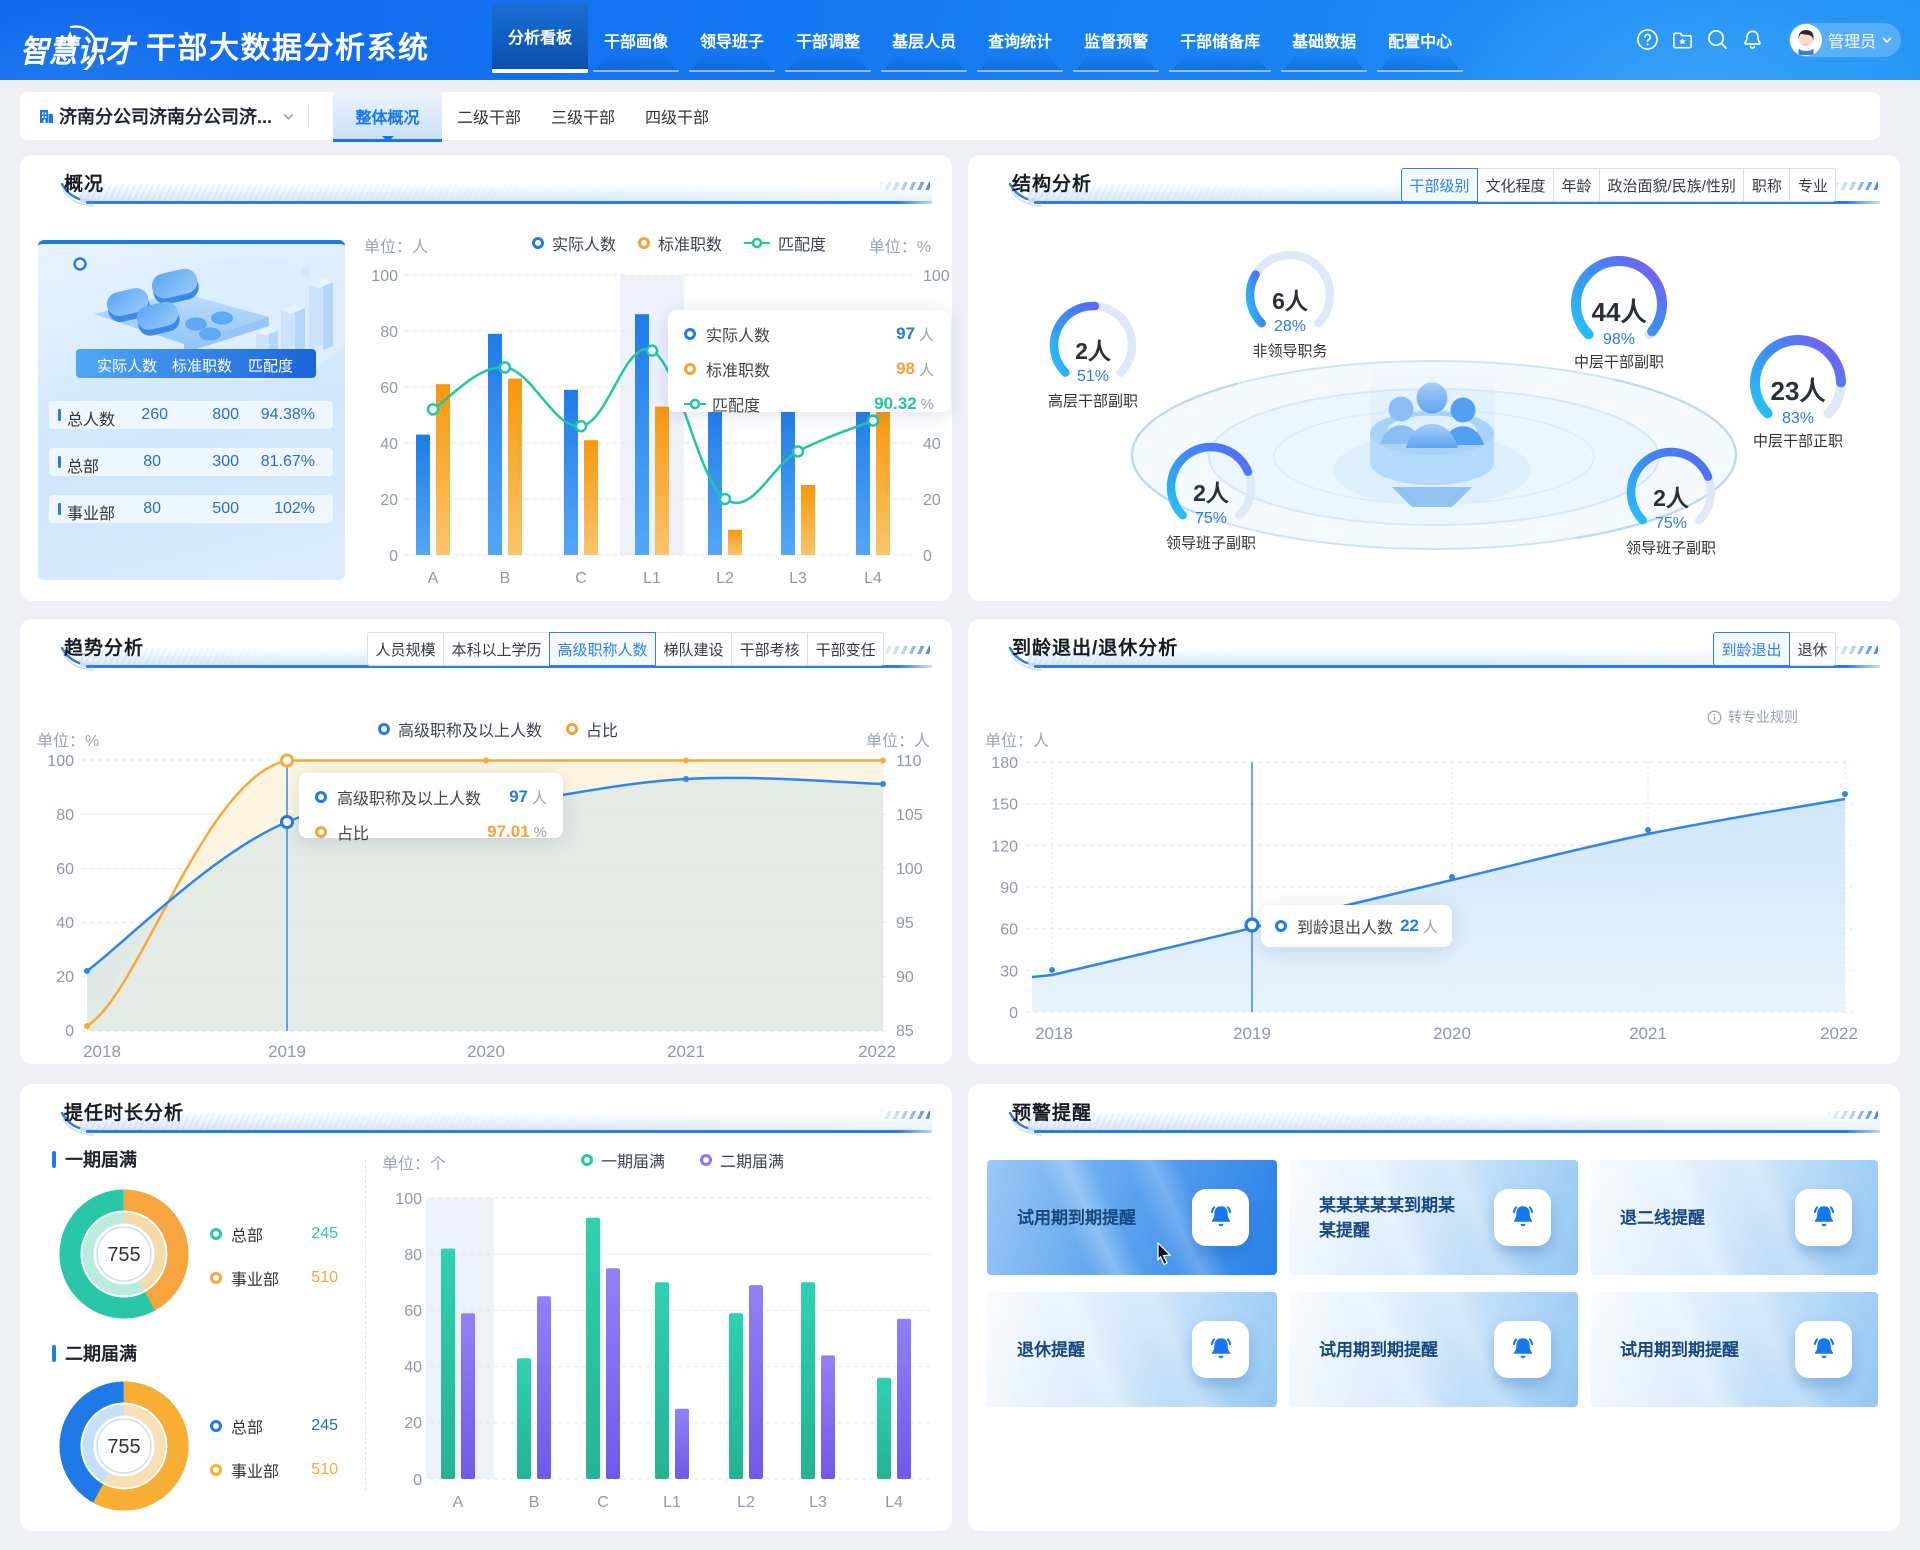 Image resolution: width=1920 pixels, height=1550 pixels. I want to click on svg-text: 110, so click(909, 761).